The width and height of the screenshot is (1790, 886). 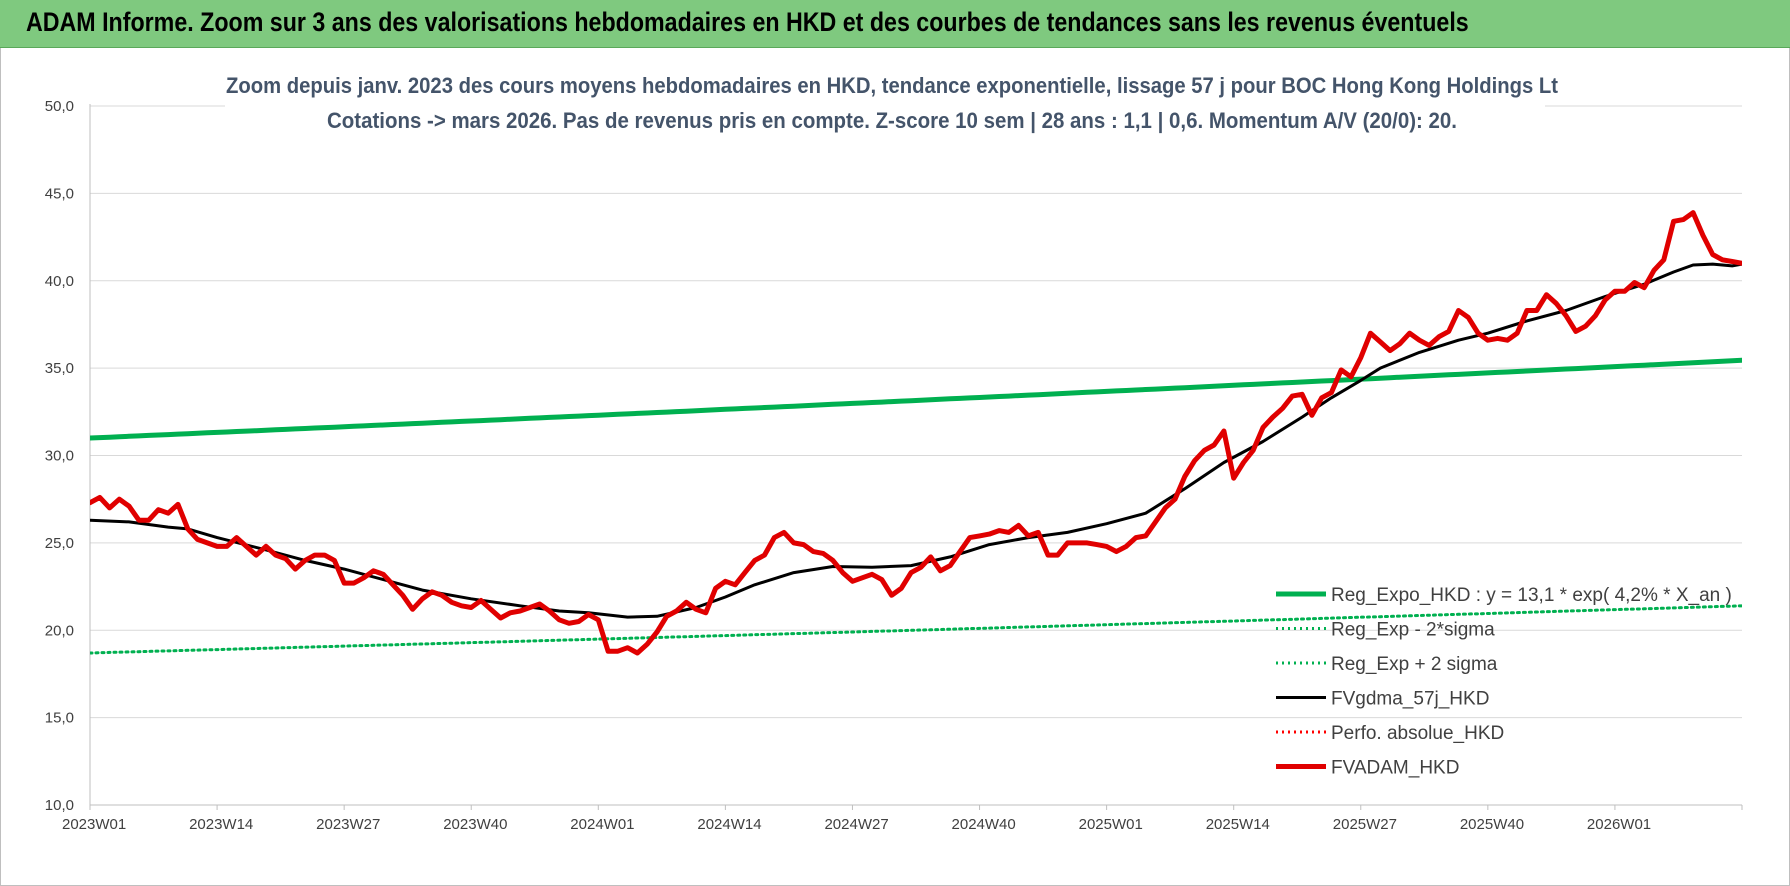 What do you see at coordinates (348, 824) in the screenshot?
I see `x-tick-label: 2023W27` at bounding box center [348, 824].